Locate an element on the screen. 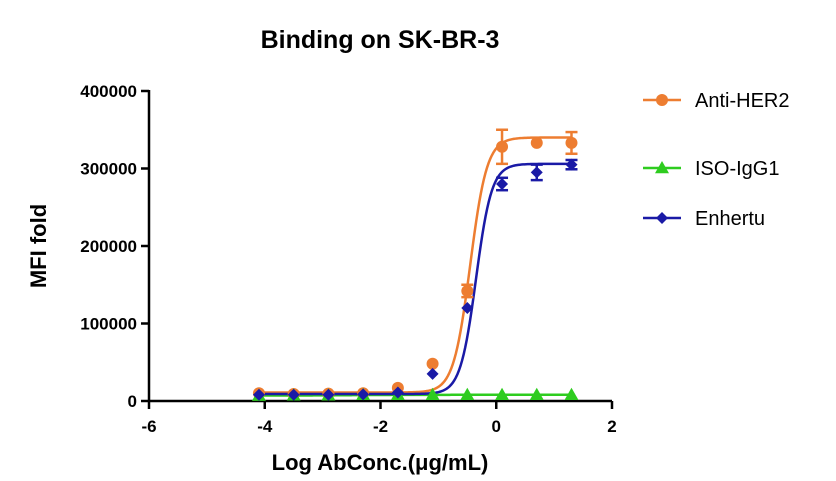 This screenshot has width=836, height=481. y-tick-label: 100000 is located at coordinates (108, 324).